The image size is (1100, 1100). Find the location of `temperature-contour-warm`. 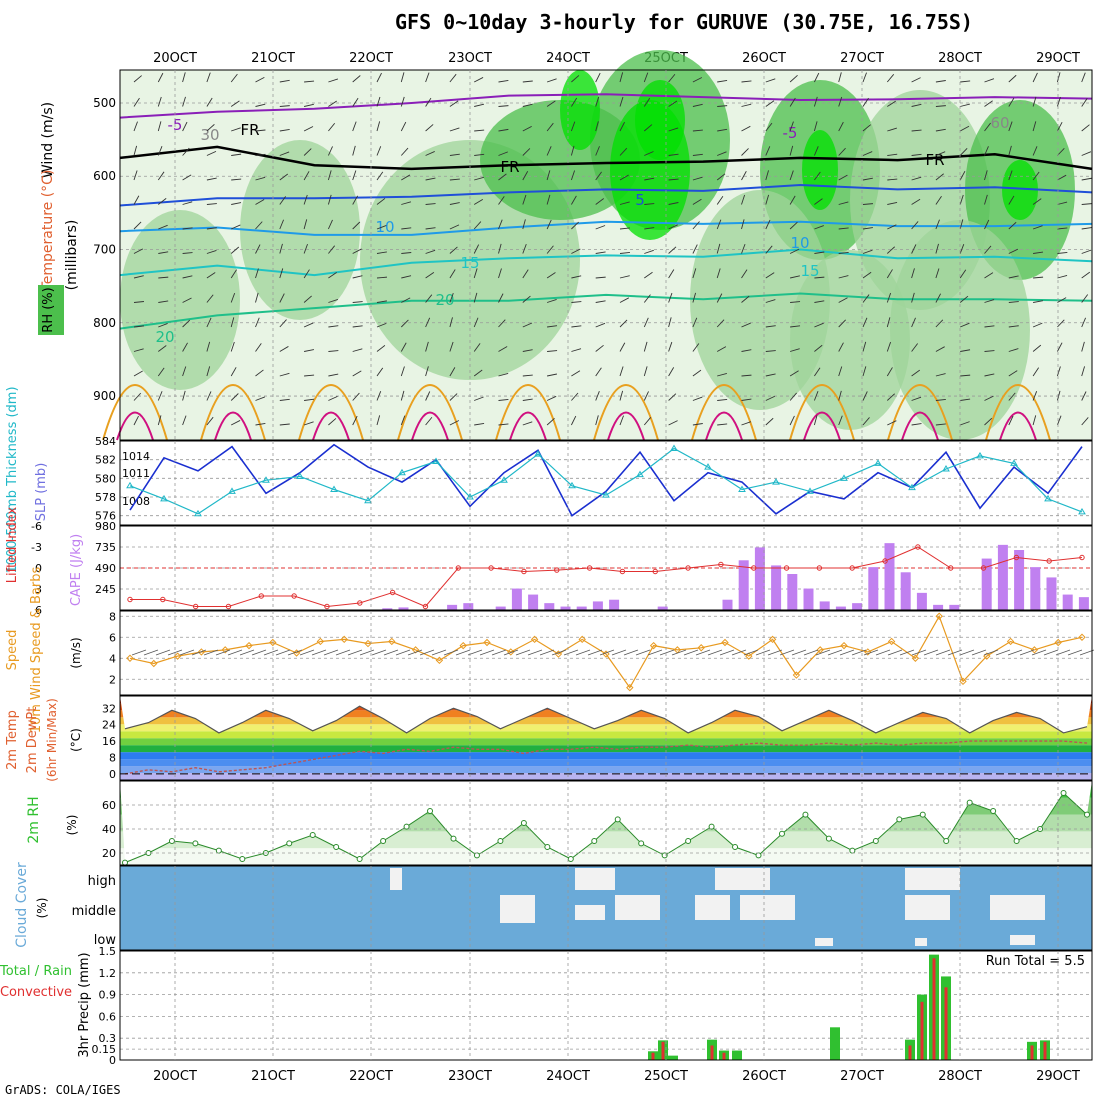

temperature-contour-warm is located at coordinates (233, 412).